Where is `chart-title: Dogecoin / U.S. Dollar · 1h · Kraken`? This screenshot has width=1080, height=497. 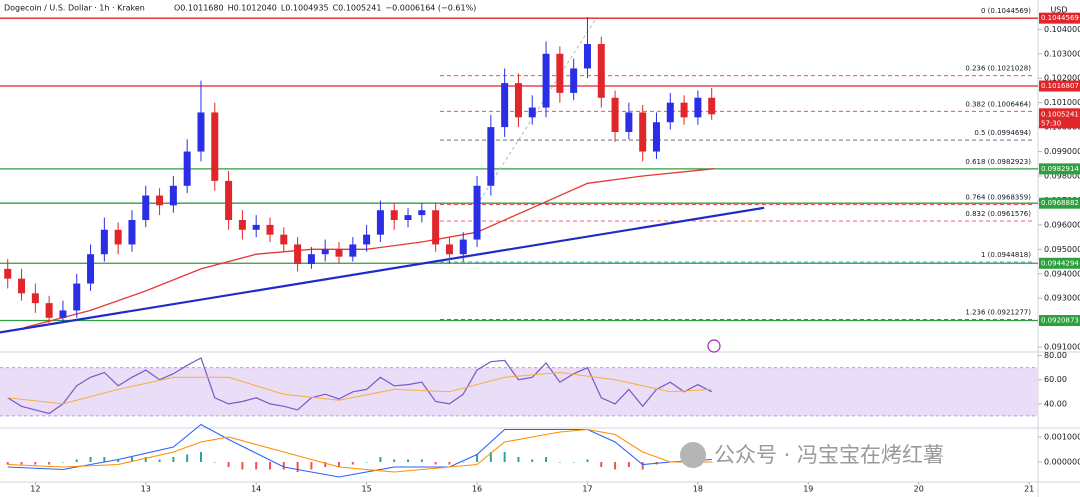 chart-title: Dogecoin / U.S. Dollar · 1h · Kraken is located at coordinates (74, 8).